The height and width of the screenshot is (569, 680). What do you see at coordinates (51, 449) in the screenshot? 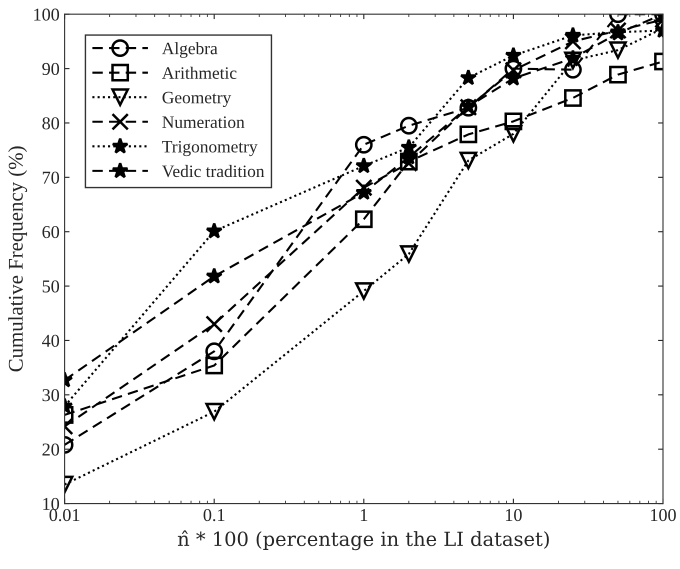
I see `y-tick-label: 20` at bounding box center [51, 449].